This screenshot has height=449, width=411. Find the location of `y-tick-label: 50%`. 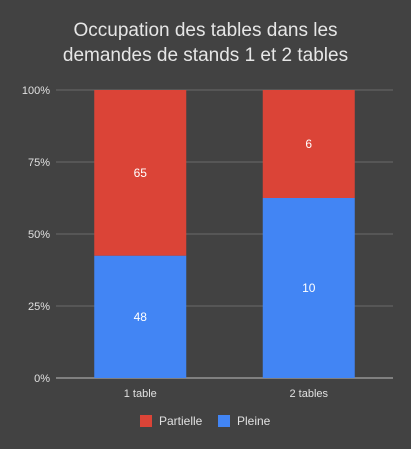

y-tick-label: 50% is located at coordinates (39, 235).